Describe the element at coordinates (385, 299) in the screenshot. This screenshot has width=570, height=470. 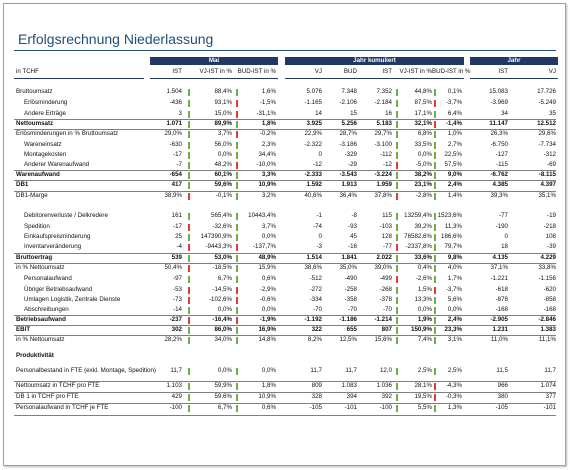
I see `cell: -378` at that location.